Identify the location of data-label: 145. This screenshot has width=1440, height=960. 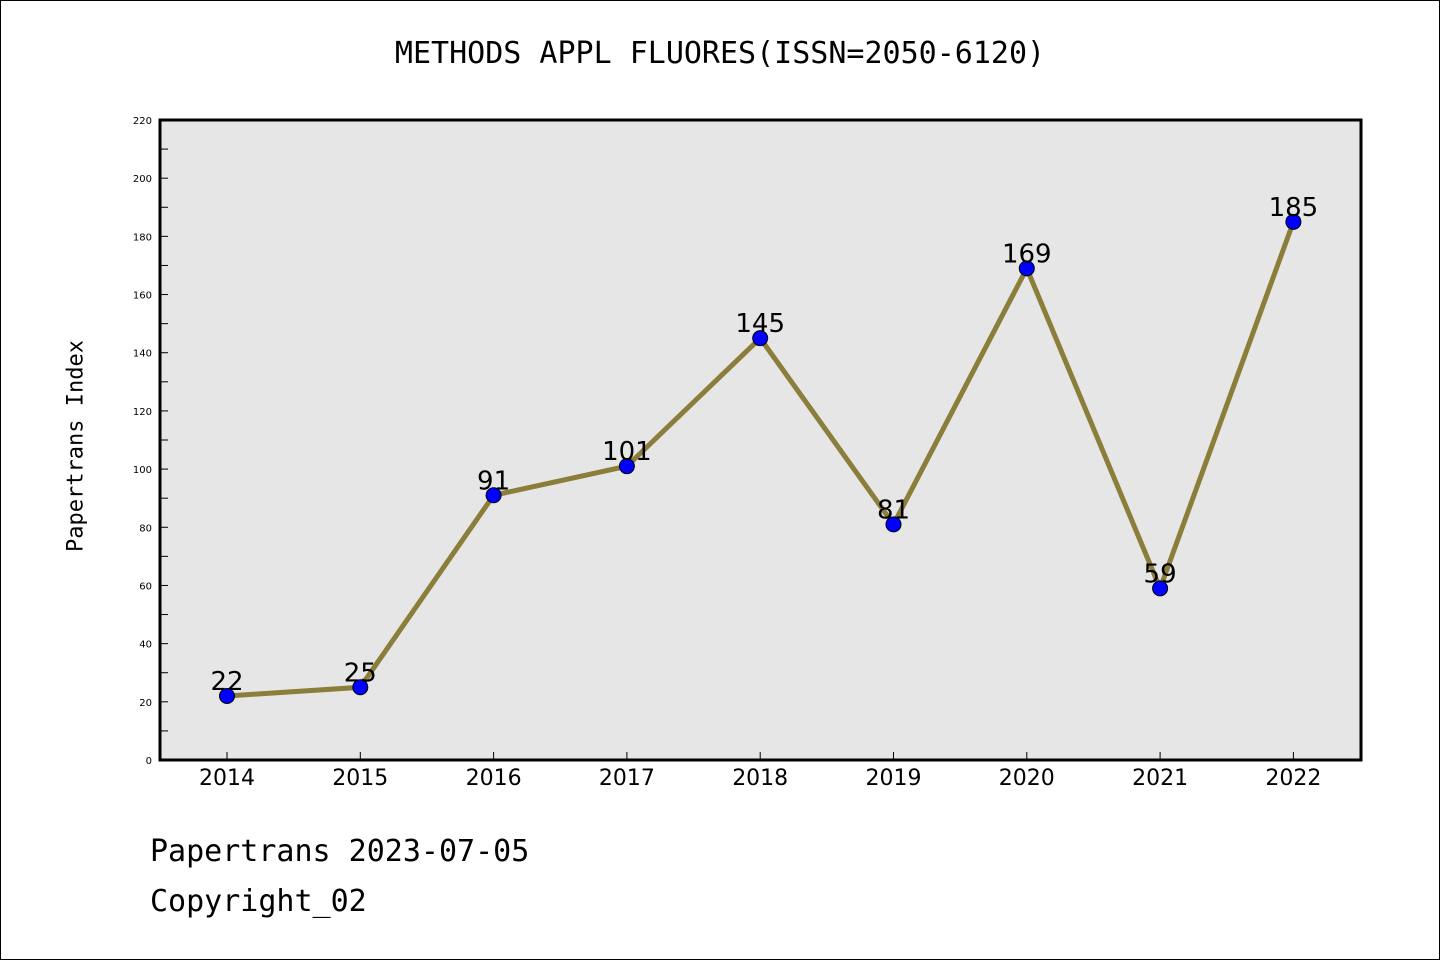
(760, 324).